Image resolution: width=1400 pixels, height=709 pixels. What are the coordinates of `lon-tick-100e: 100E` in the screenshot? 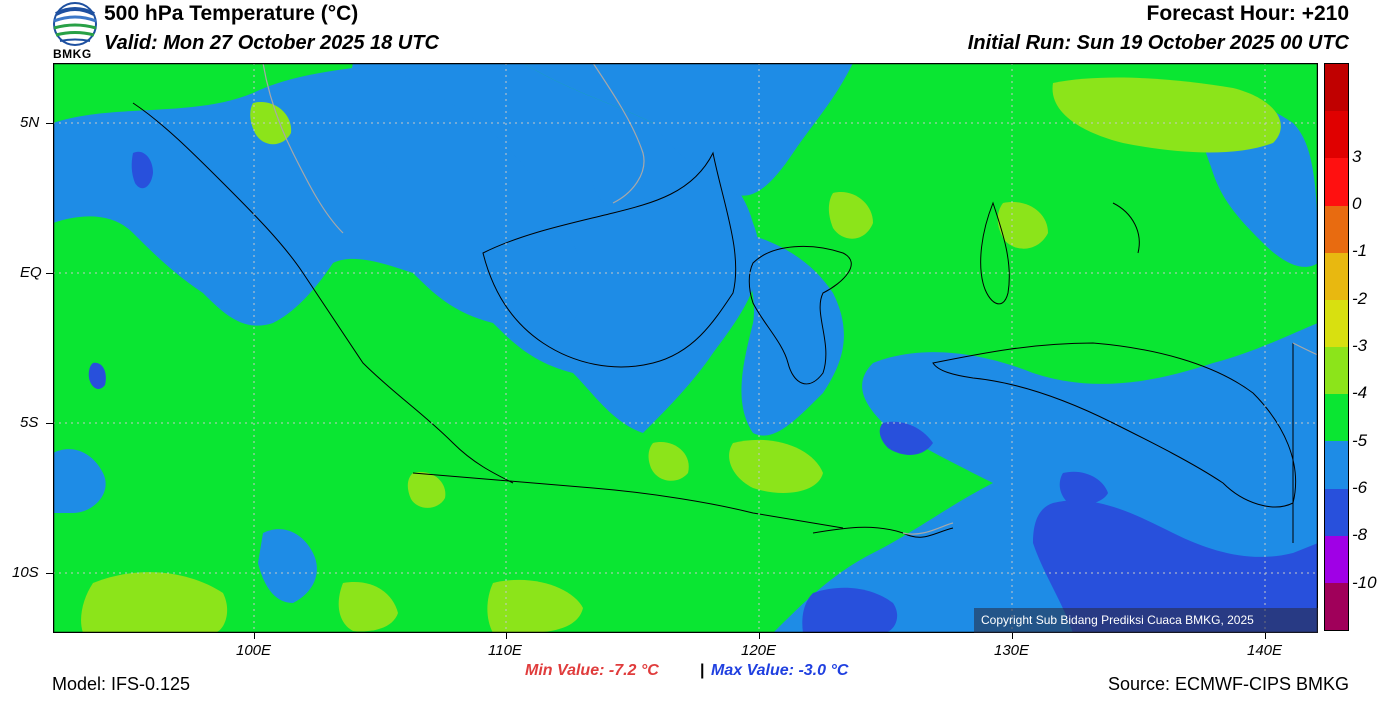 It's located at (254, 650).